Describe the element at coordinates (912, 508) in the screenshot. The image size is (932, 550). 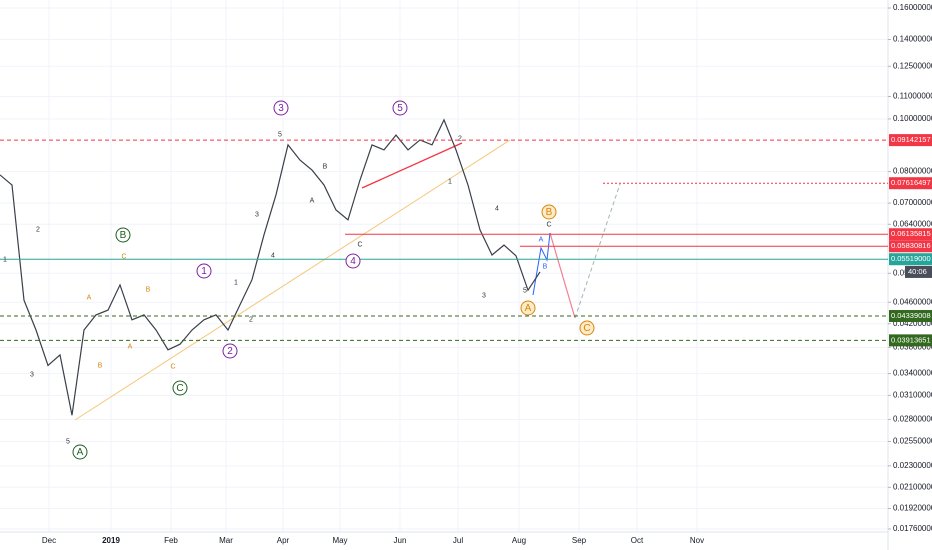
I see `y-tick-label: 0.01920000` at that location.